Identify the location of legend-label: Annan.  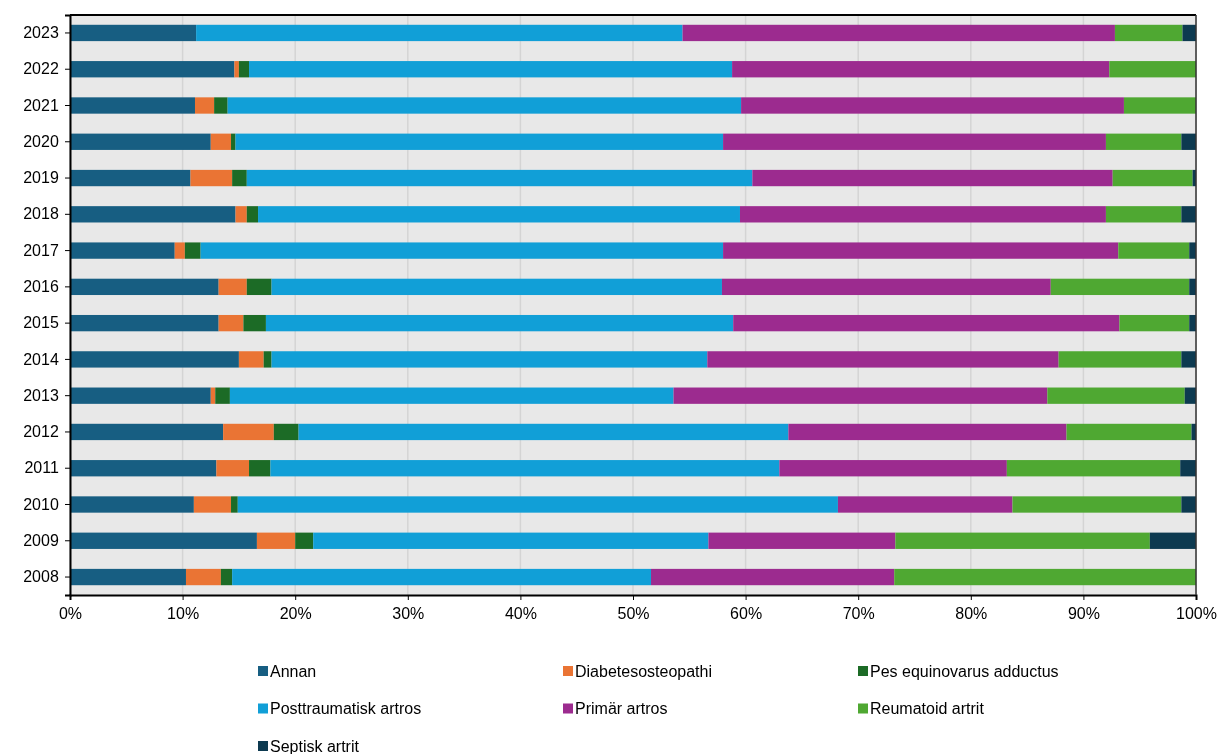
(293, 671).